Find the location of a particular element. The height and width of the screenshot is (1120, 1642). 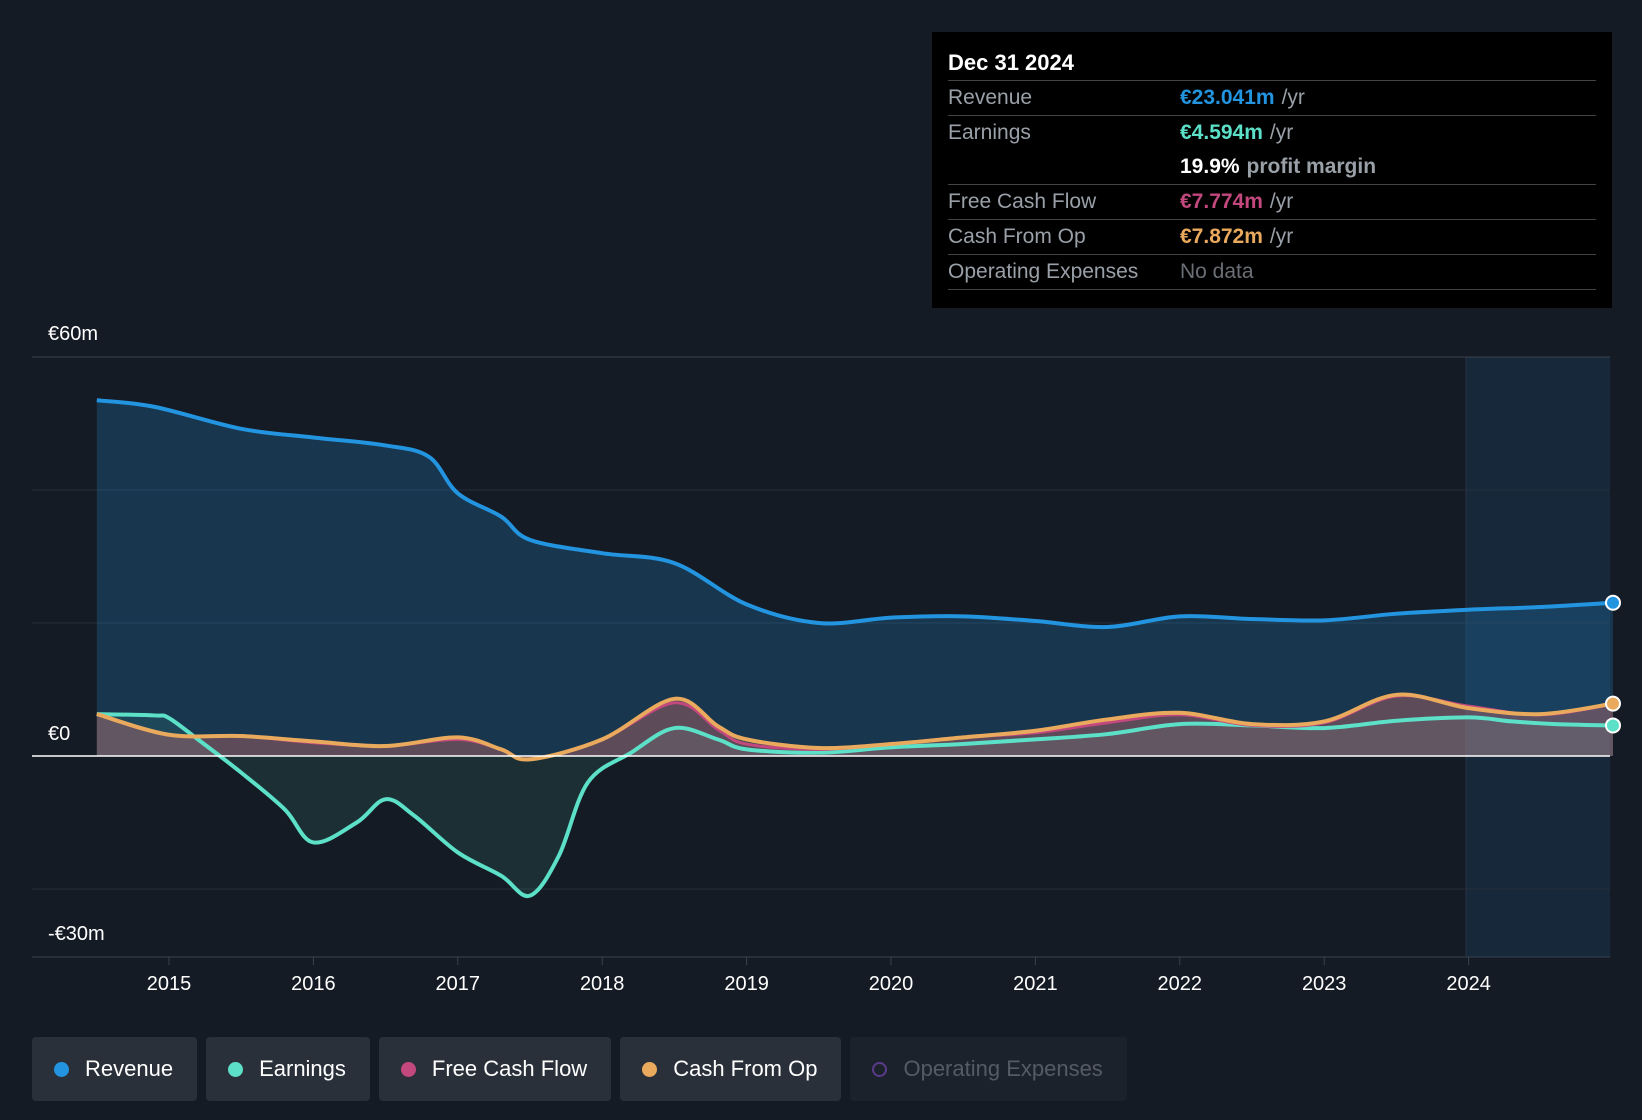

legend-label: Revenue is located at coordinates (129, 1068).